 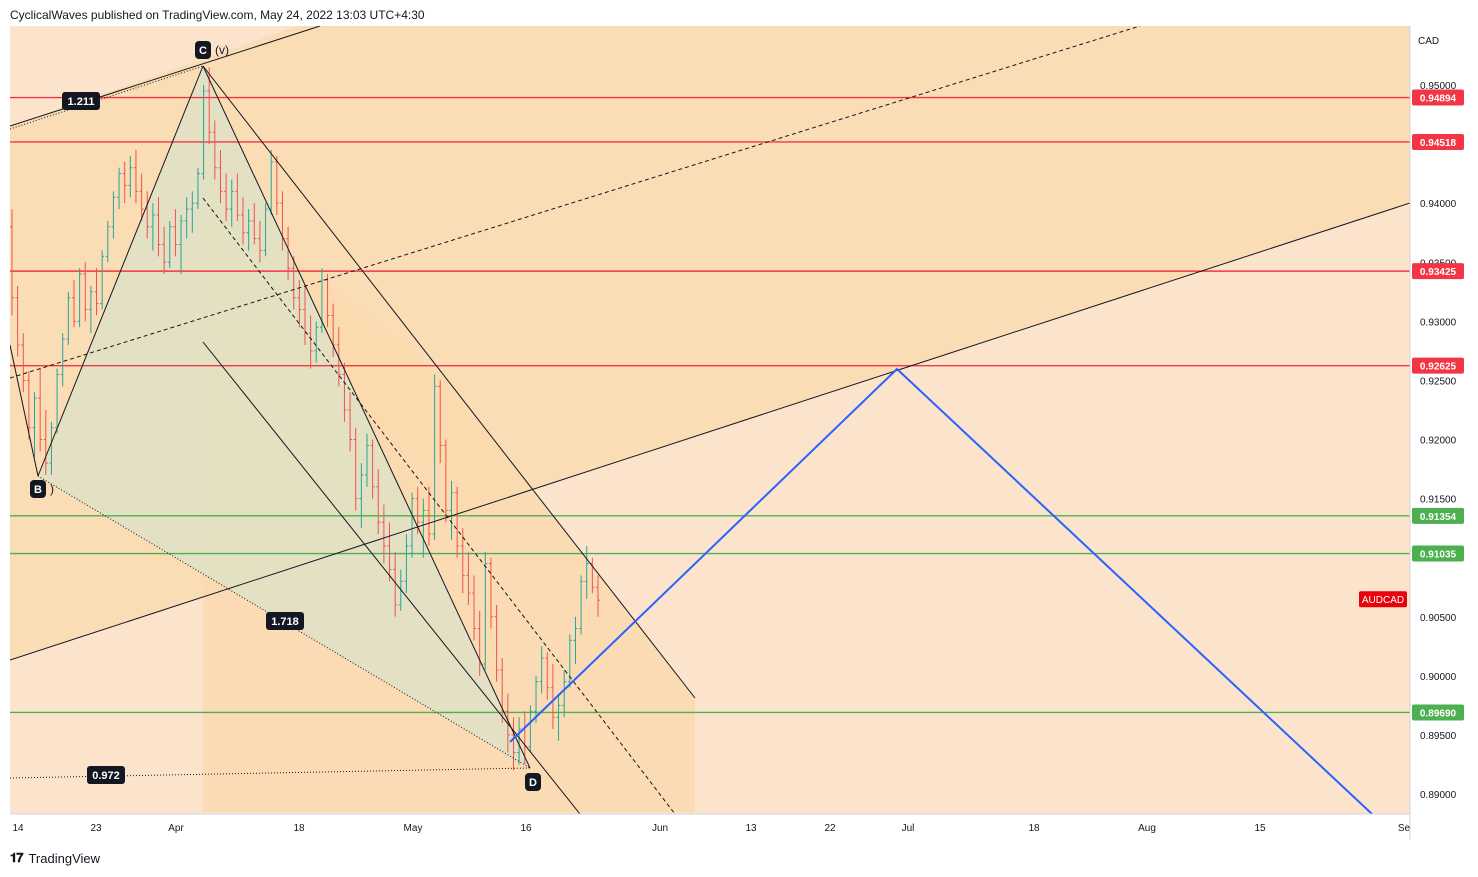 What do you see at coordinates (908, 828) in the screenshot?
I see `time-tick-label: Jul` at bounding box center [908, 828].